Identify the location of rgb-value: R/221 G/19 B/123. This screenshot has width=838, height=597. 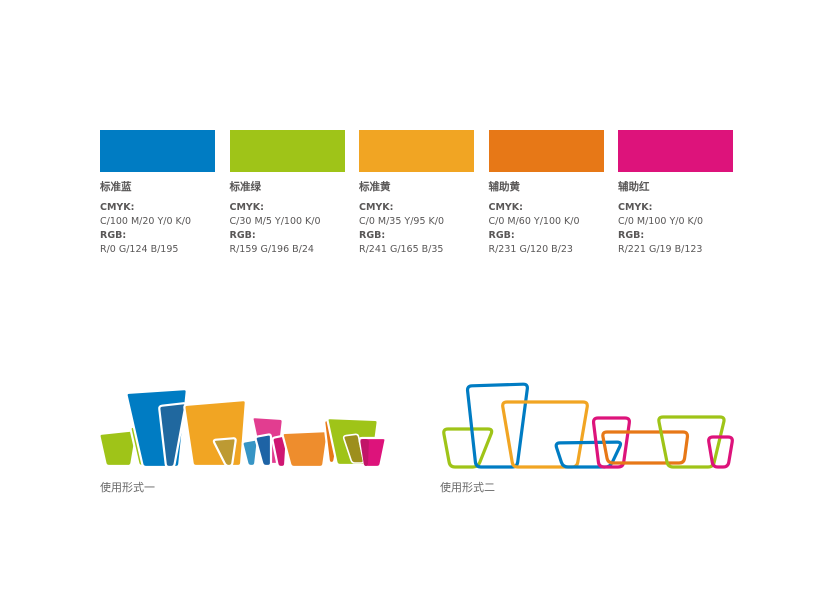
(660, 249).